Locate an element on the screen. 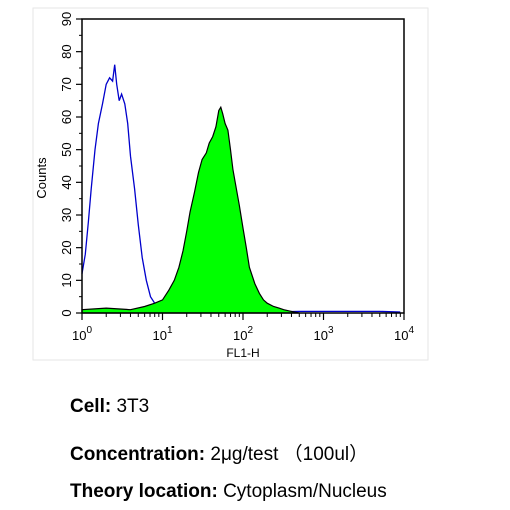 Image resolution: width=510 pixels, height=510 pixels. y-tick-label: 60 is located at coordinates (66, 117).